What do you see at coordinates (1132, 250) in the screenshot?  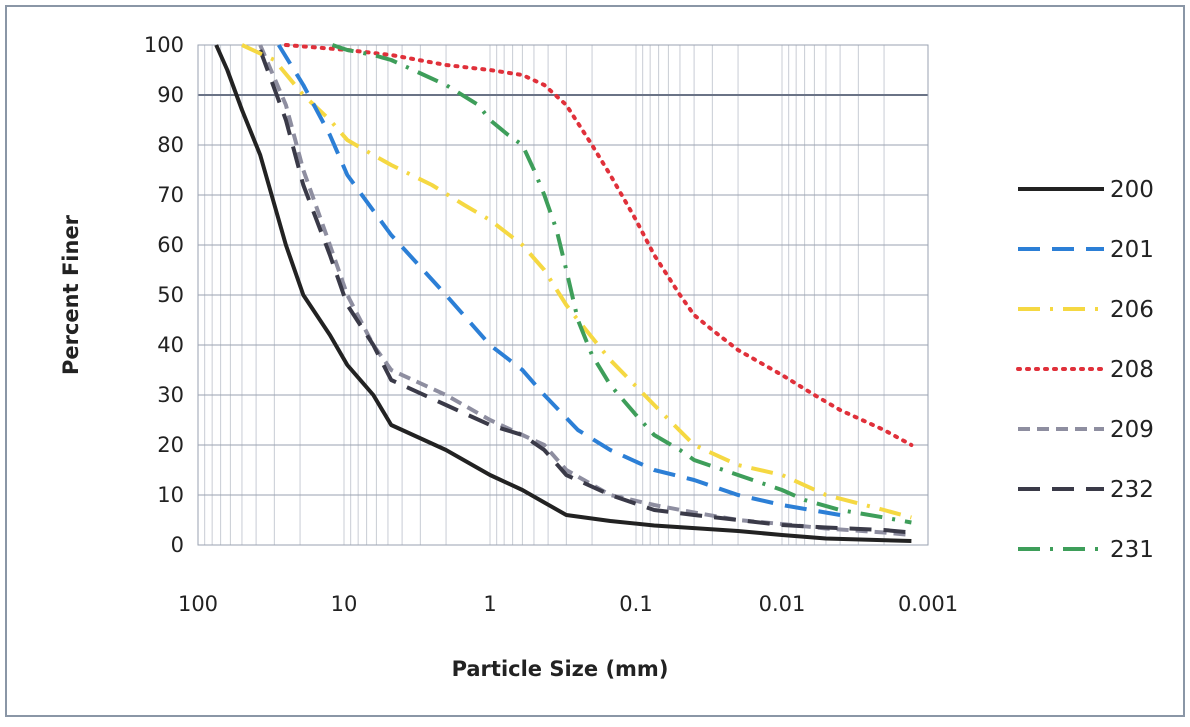 I see `legend-label-201: 201` at bounding box center [1132, 250].